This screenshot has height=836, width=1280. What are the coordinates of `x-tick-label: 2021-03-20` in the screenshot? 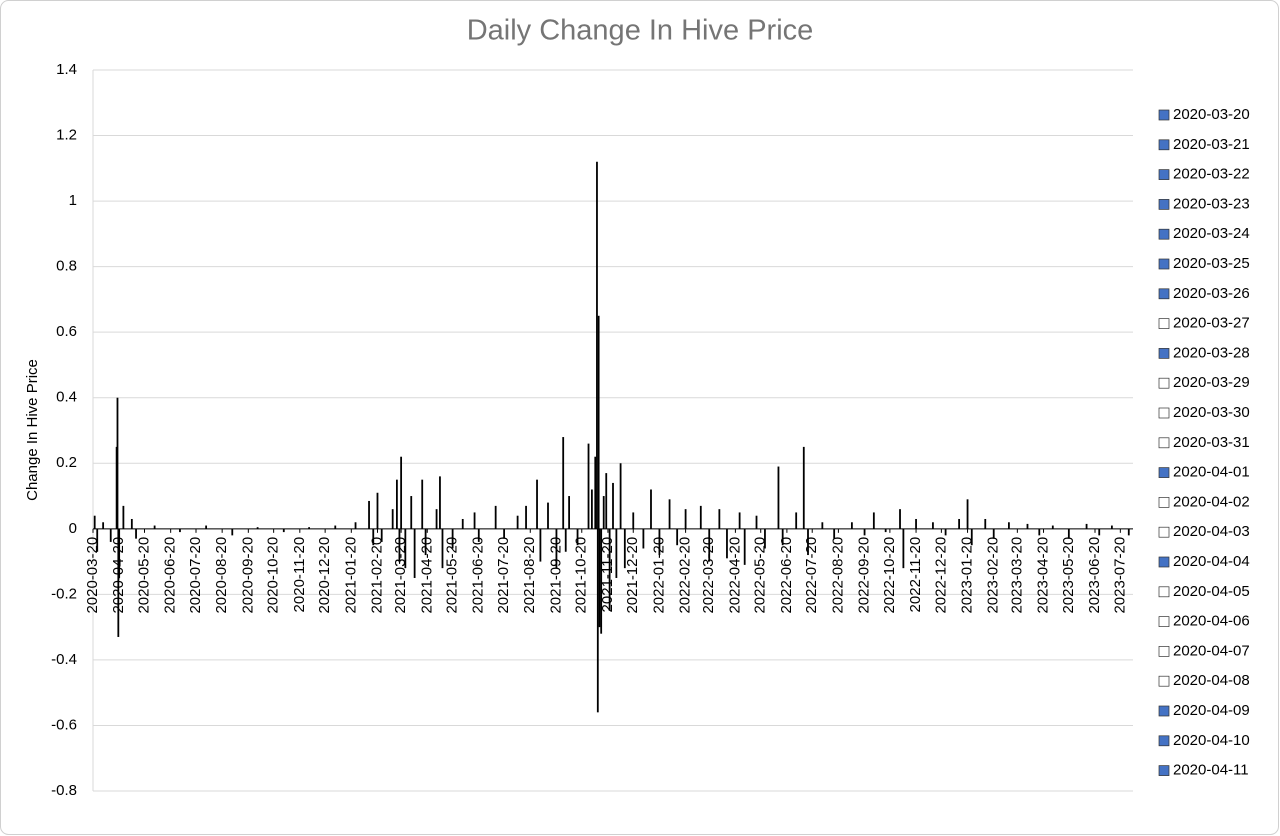 It's located at (400, 575).